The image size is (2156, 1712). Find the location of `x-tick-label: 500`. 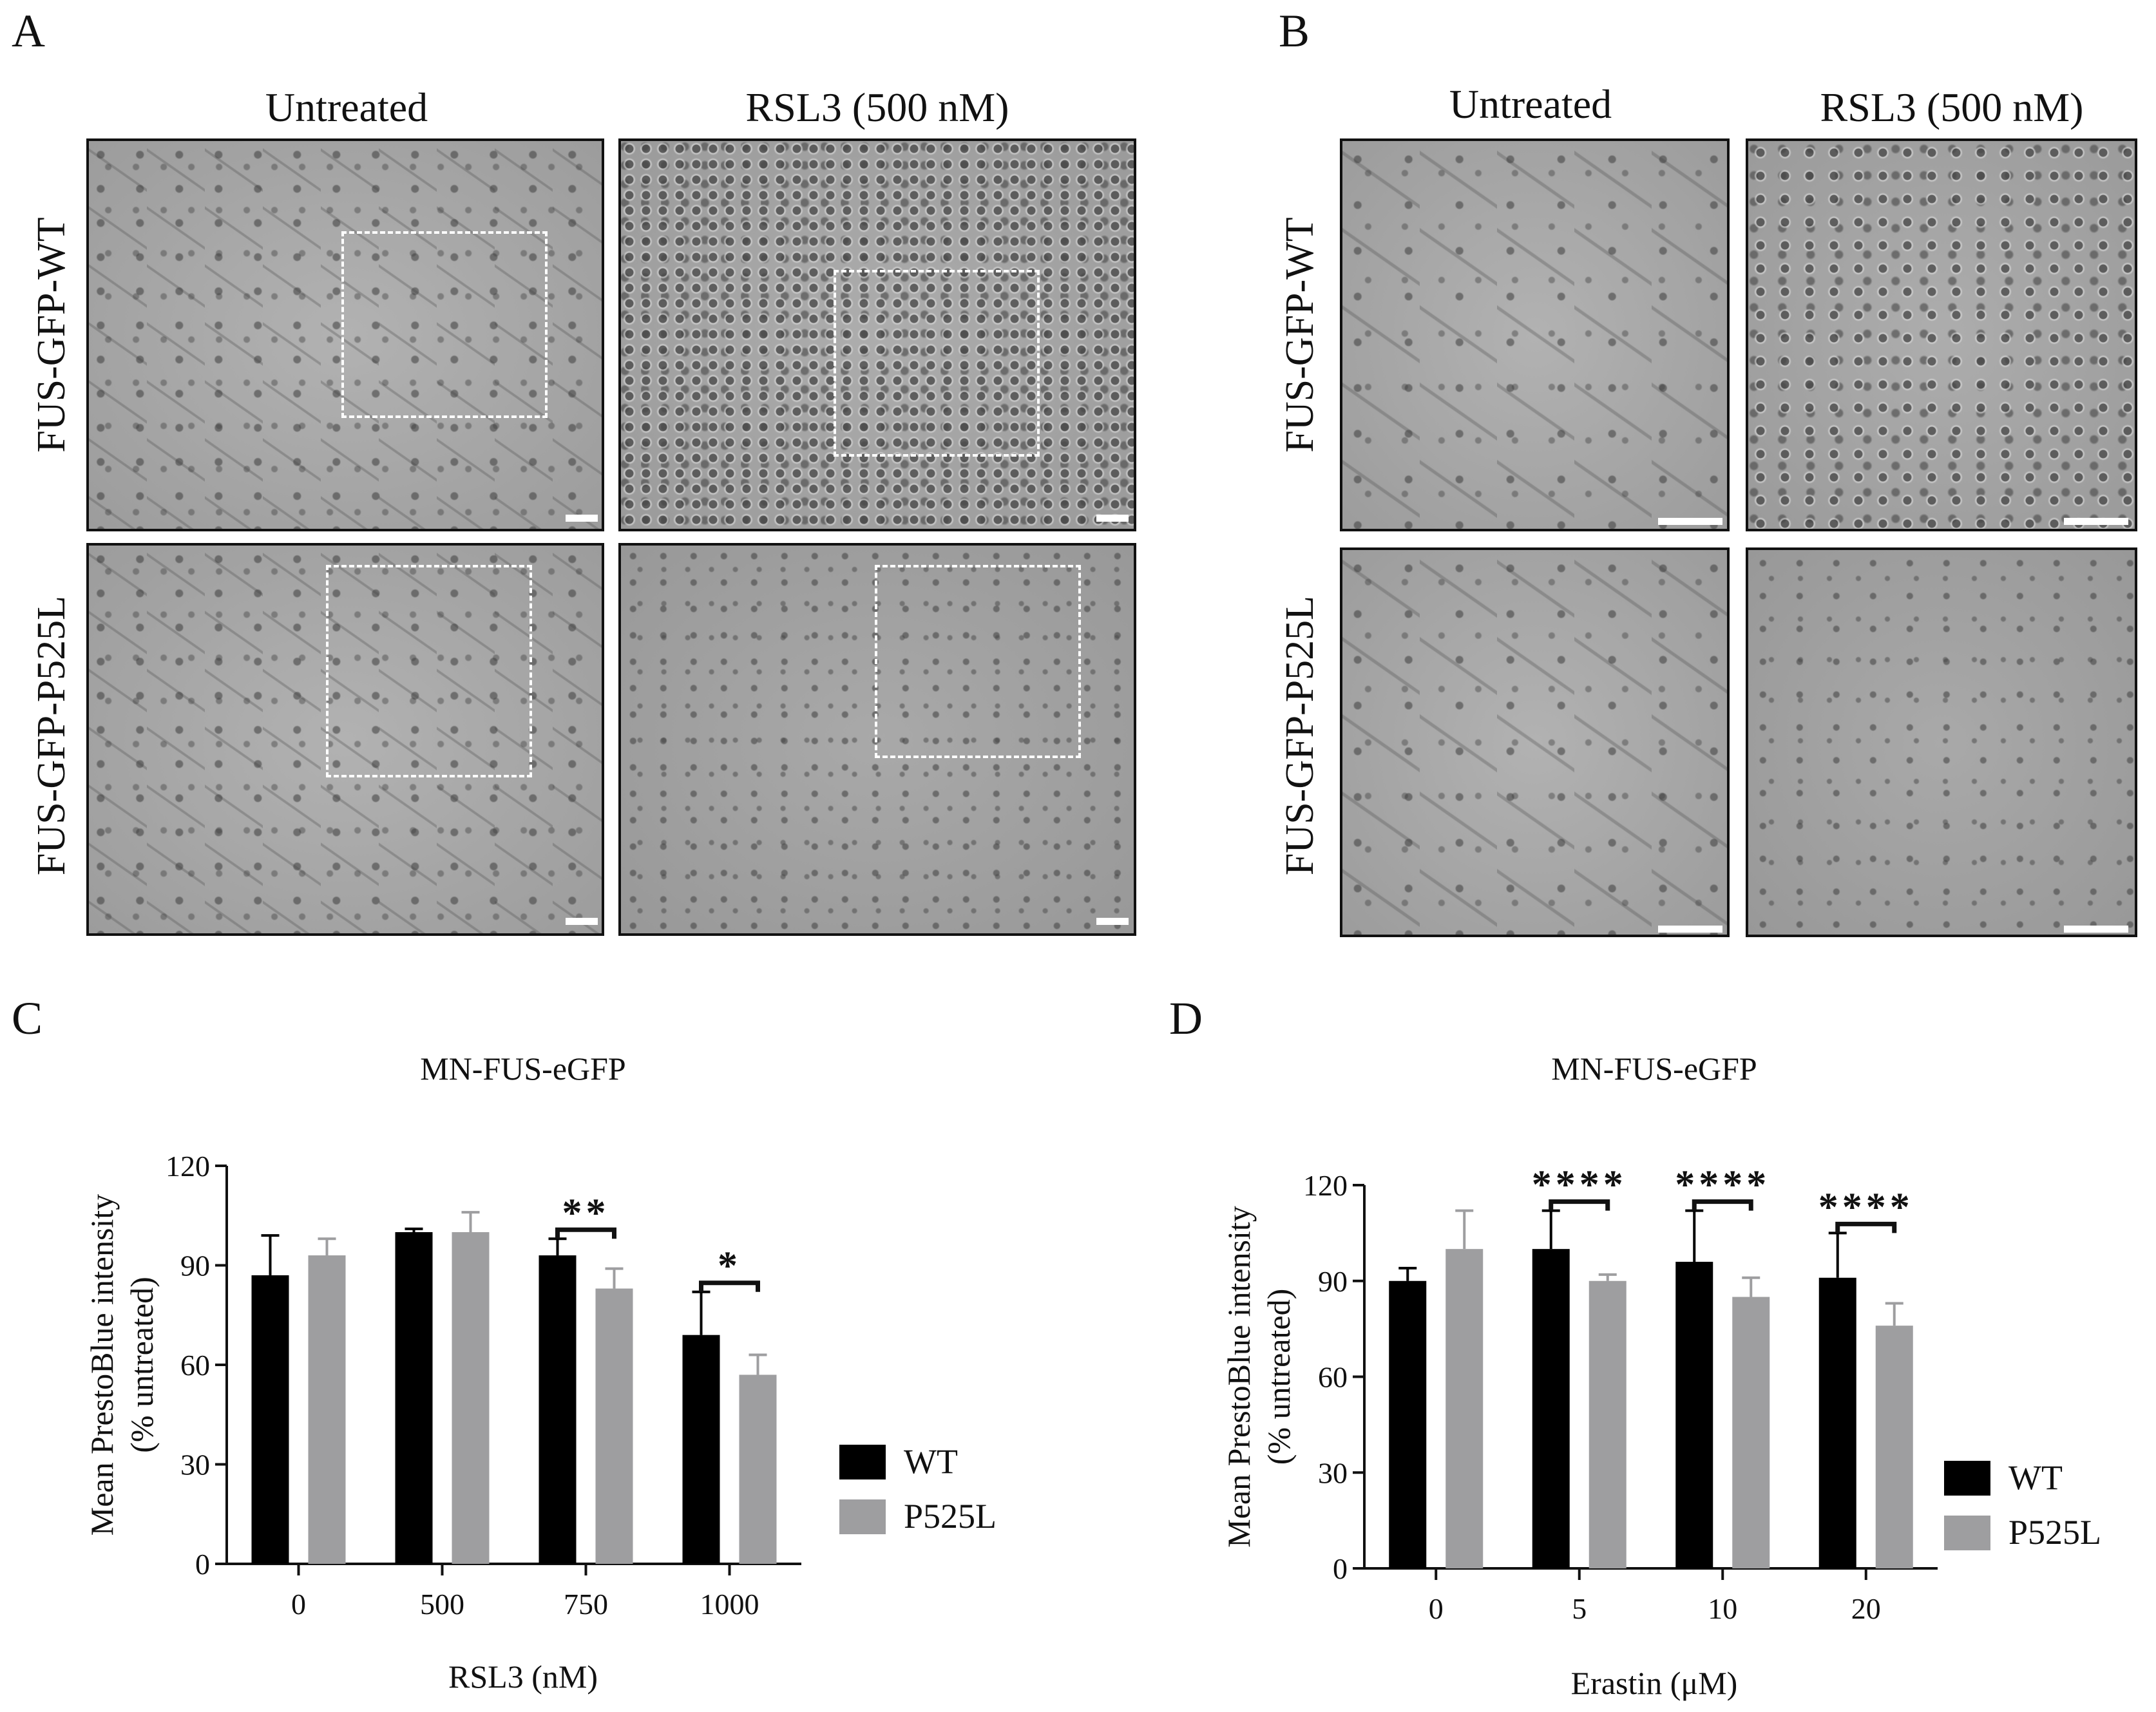

x-tick-label: 500 is located at coordinates (442, 1604).